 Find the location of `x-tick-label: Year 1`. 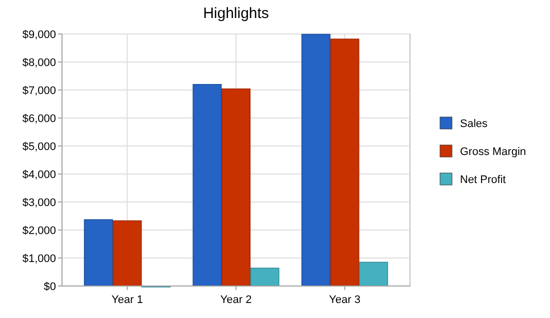

x-tick-label: Year 1 is located at coordinates (127, 300).